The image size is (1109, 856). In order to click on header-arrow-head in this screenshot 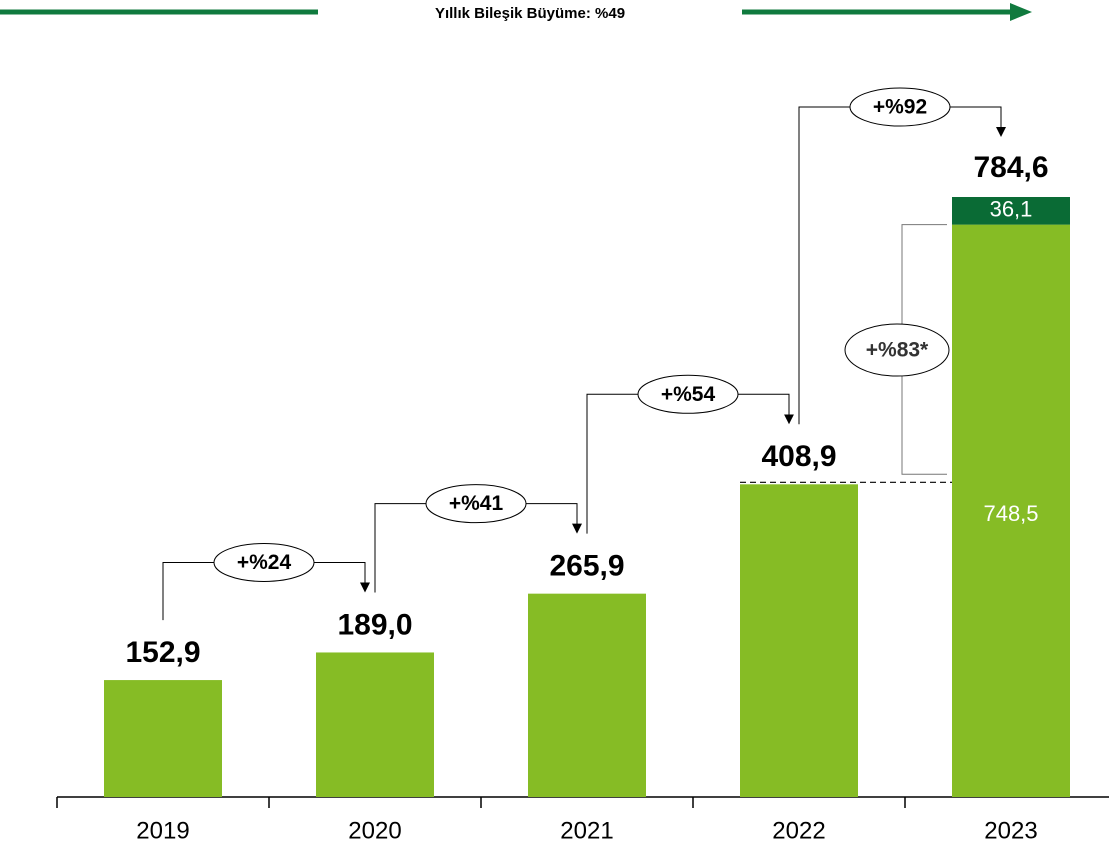, I will do `click(1021, 12)`.